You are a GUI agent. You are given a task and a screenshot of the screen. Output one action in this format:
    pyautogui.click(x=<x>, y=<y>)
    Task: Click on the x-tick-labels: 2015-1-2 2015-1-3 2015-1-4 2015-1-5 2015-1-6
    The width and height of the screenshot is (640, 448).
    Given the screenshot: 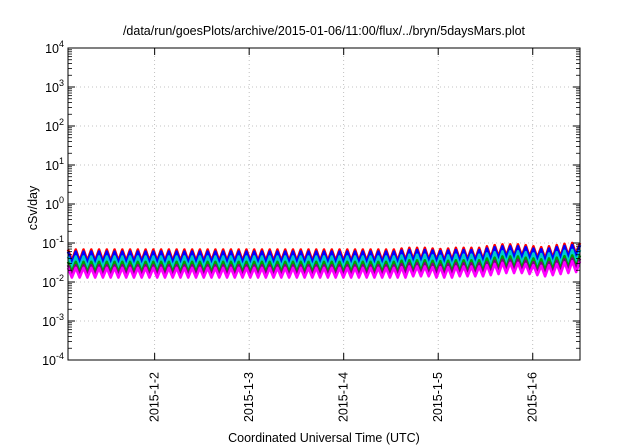 What is the action you would take?
    pyautogui.click(x=344, y=397)
    